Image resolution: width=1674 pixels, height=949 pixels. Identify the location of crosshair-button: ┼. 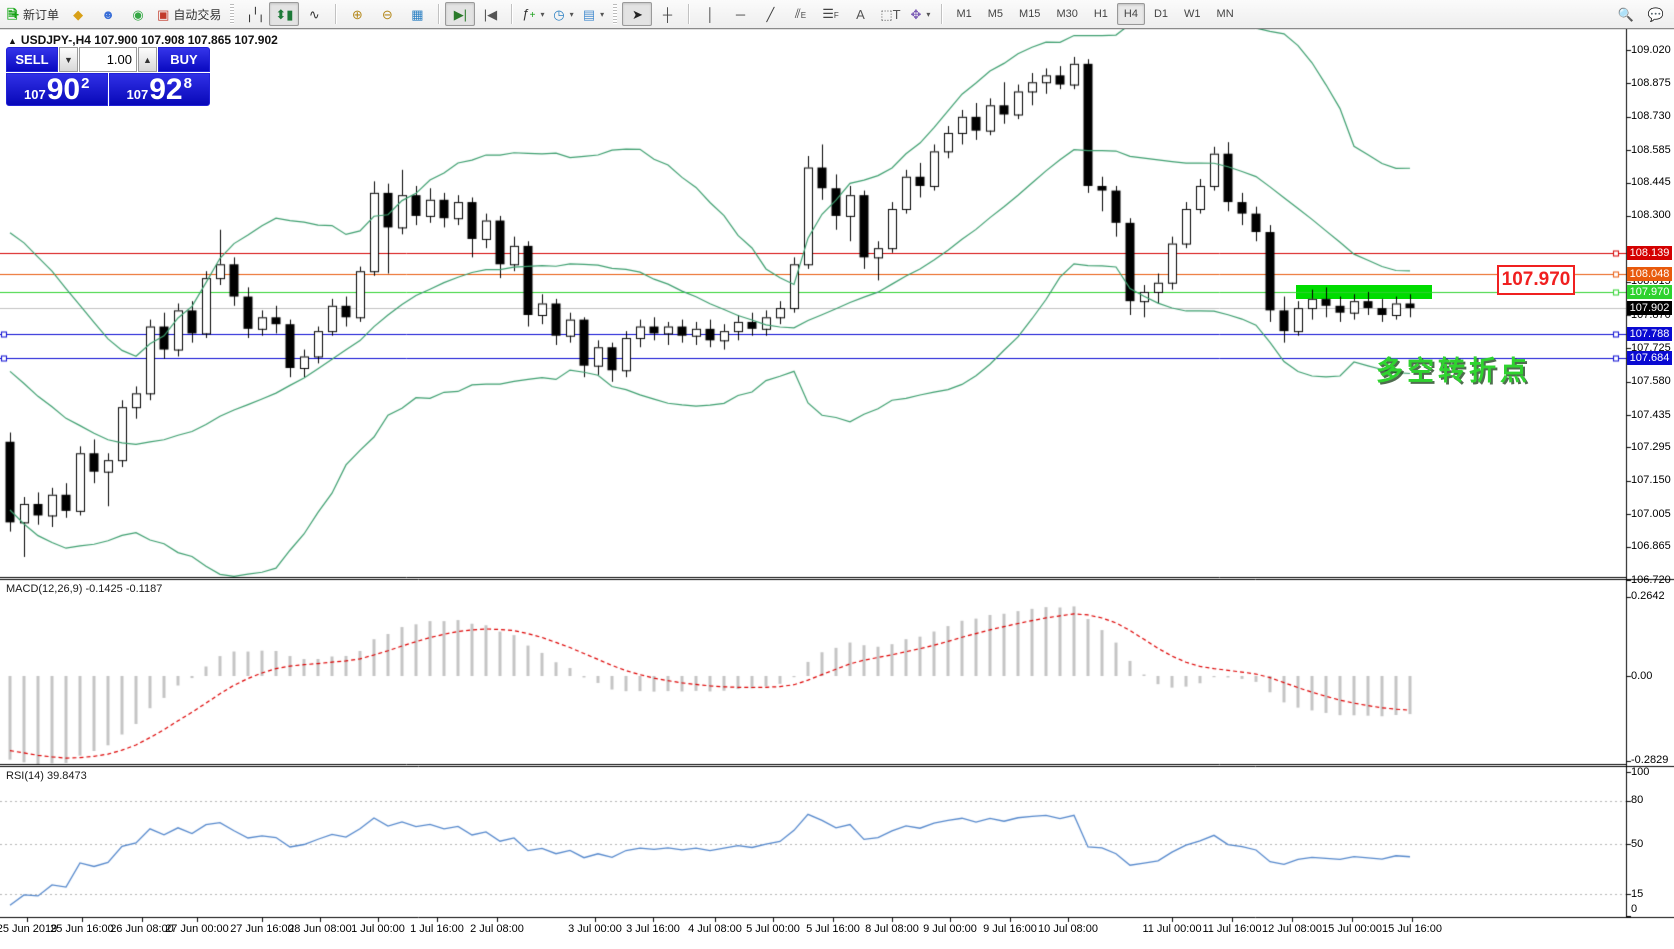
(667, 14).